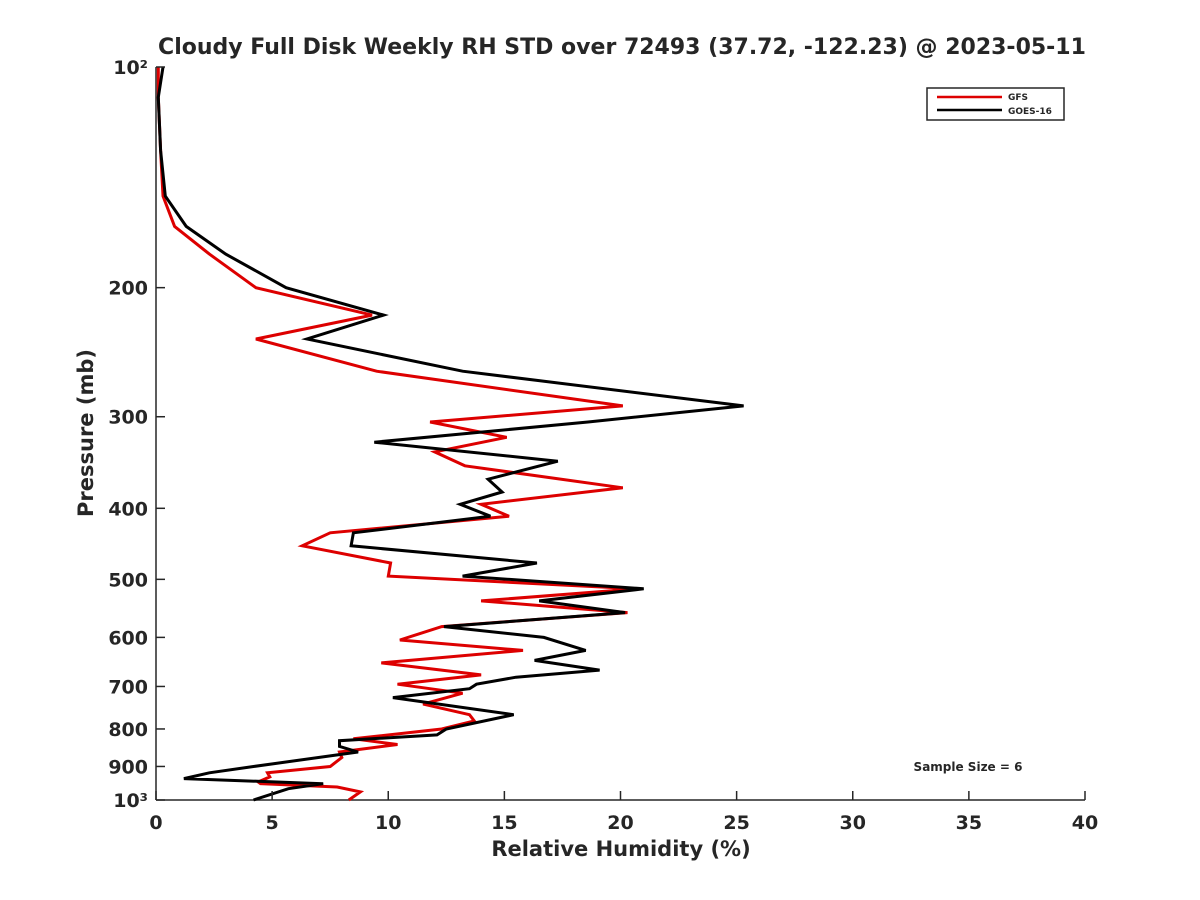 The image size is (1200, 900). What do you see at coordinates (130, 801) in the screenshot?
I see `y-tick-label: 10³` at bounding box center [130, 801].